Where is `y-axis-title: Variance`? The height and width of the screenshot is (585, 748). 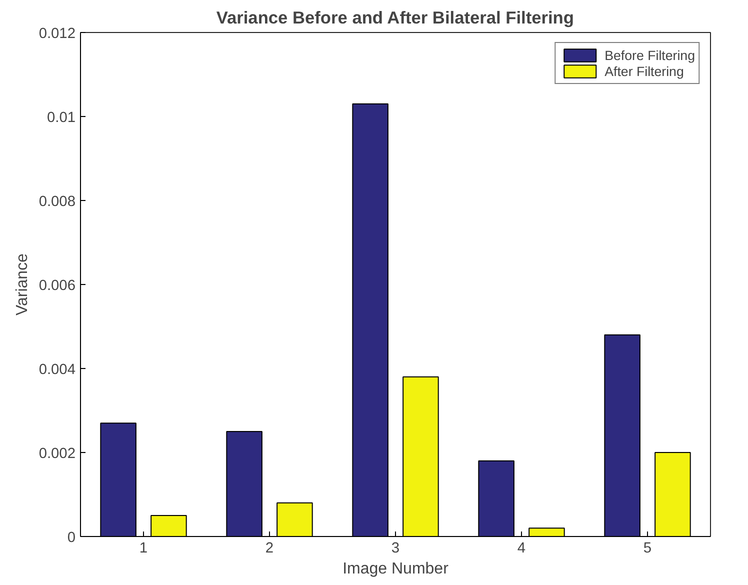
y-axis-title: Variance is located at coordinates (22, 284).